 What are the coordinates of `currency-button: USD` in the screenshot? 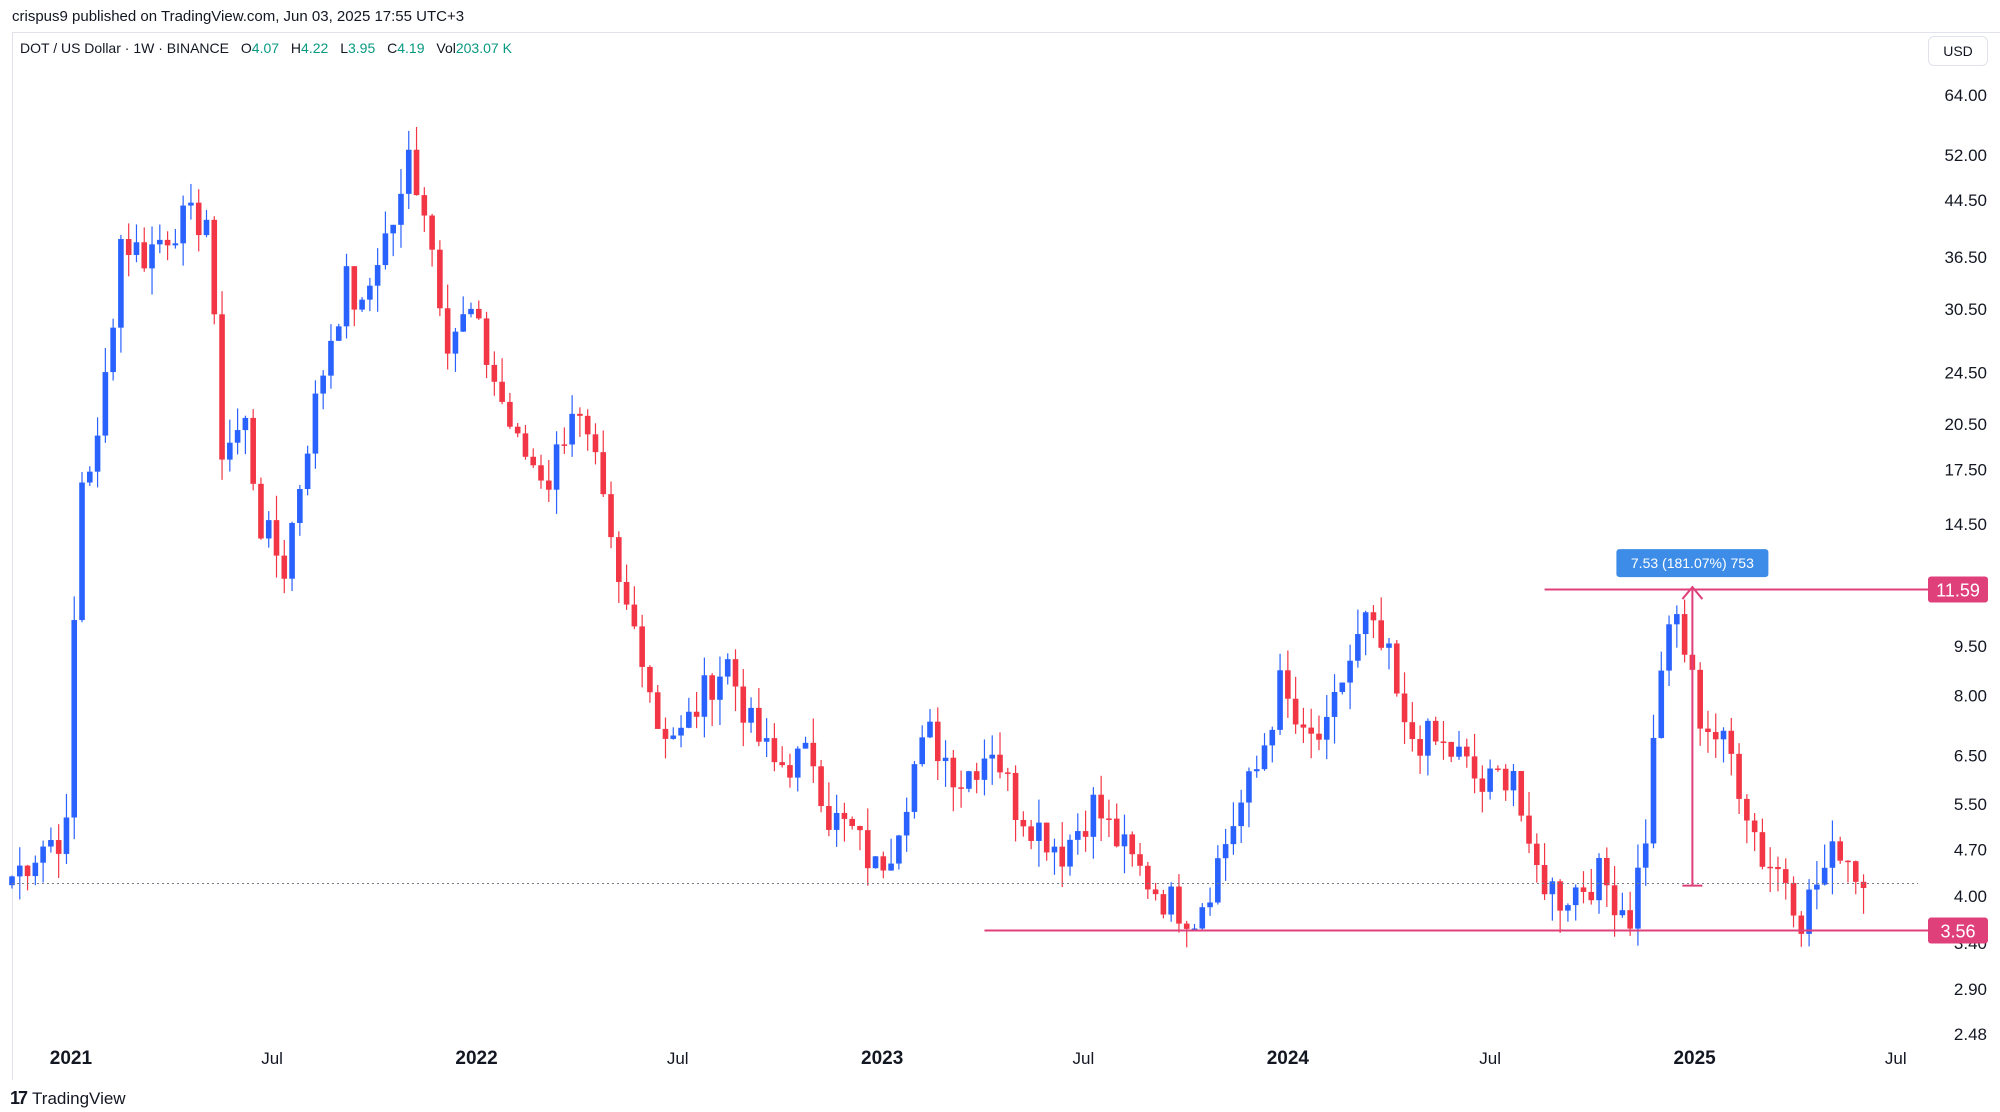 It's located at (1958, 51).